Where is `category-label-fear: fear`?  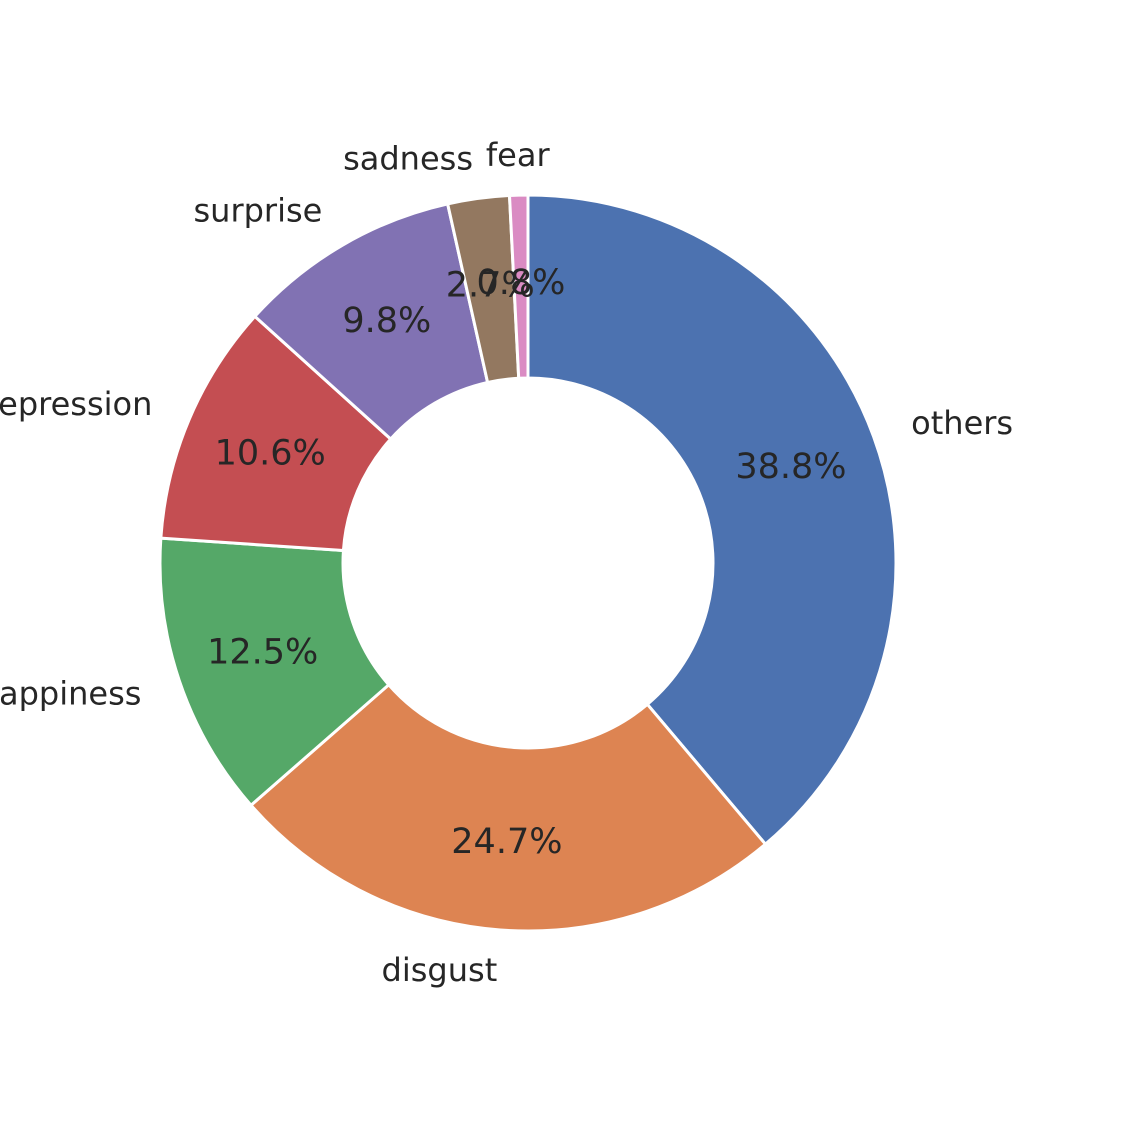 category-label-fear: fear is located at coordinates (518, 155).